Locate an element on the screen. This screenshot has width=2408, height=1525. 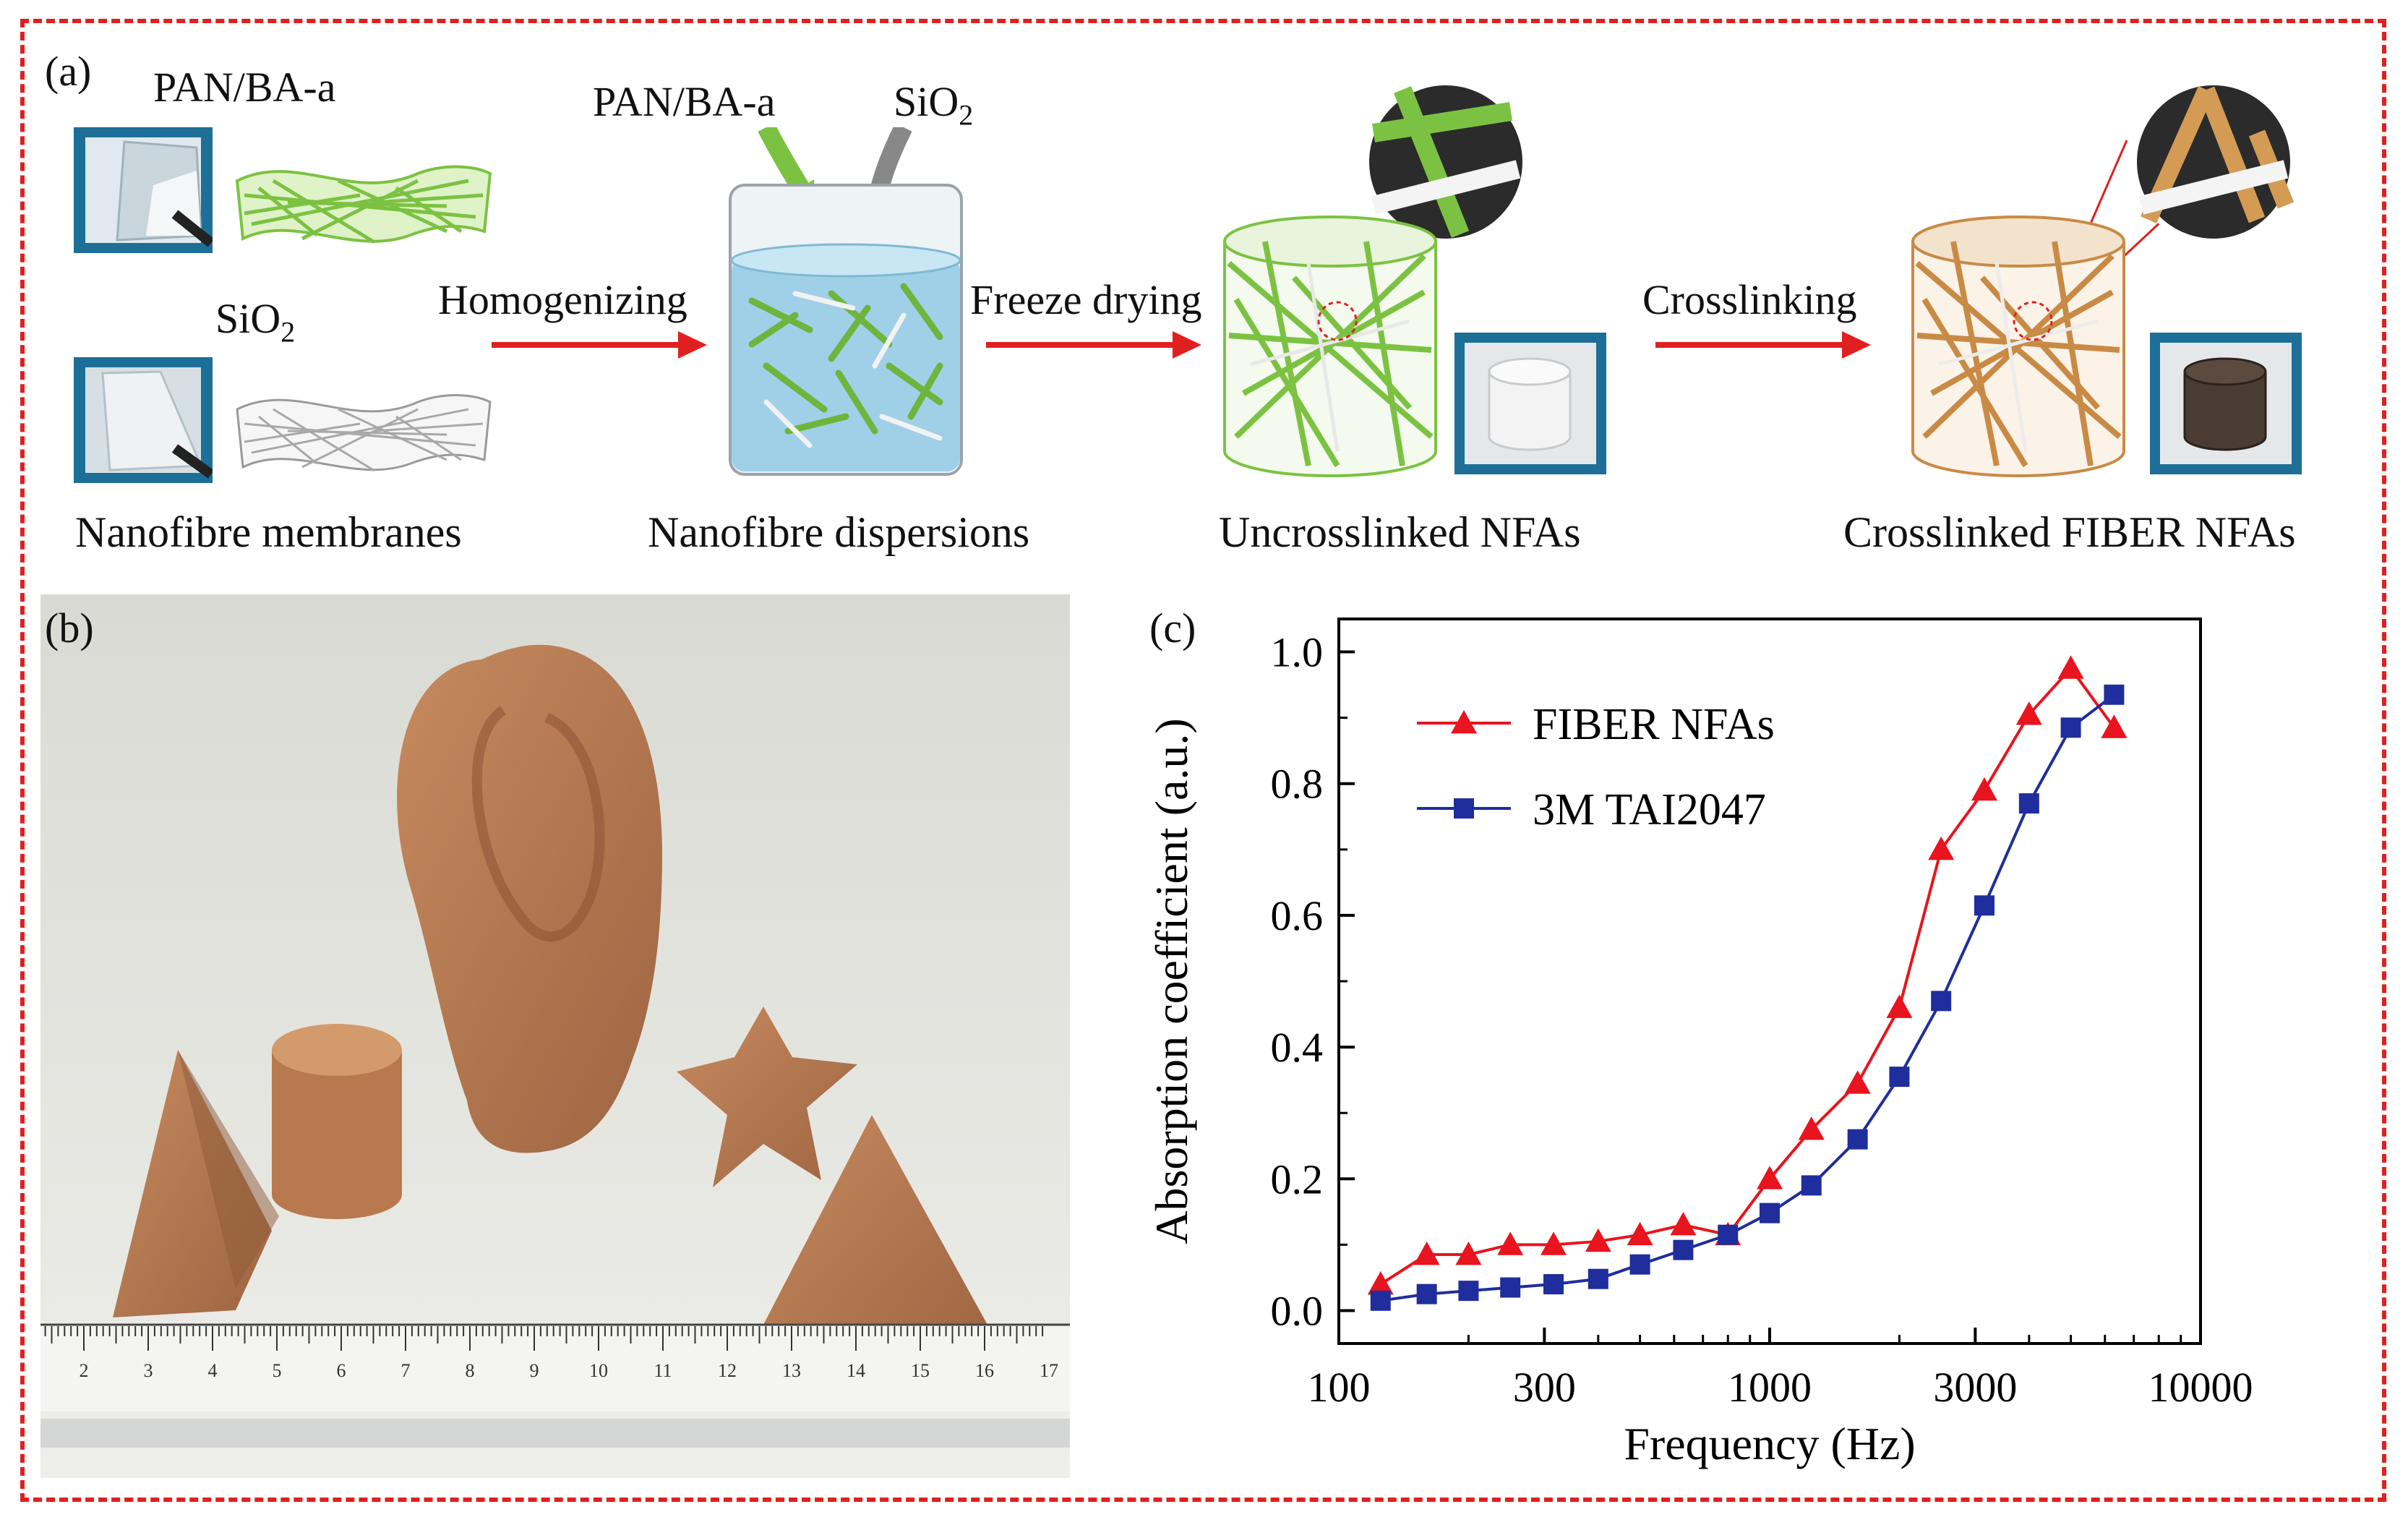
pan-ba-beaker-label: PAN/BA-a is located at coordinates (684, 101).